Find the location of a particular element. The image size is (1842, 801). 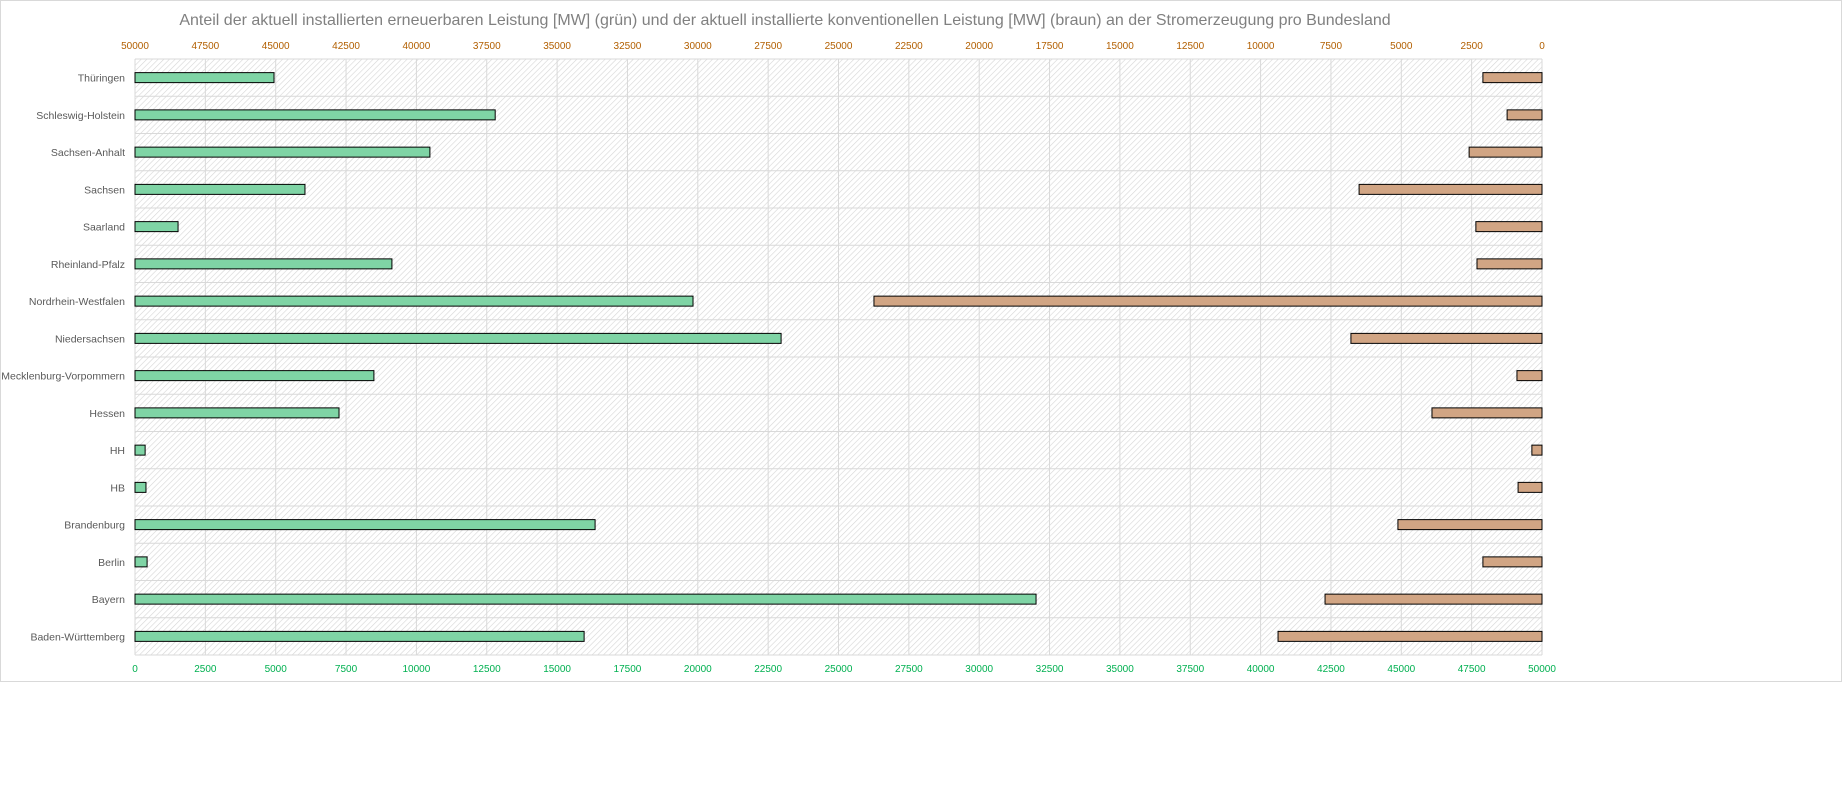

category-label: Niedersachsen is located at coordinates (90, 339).